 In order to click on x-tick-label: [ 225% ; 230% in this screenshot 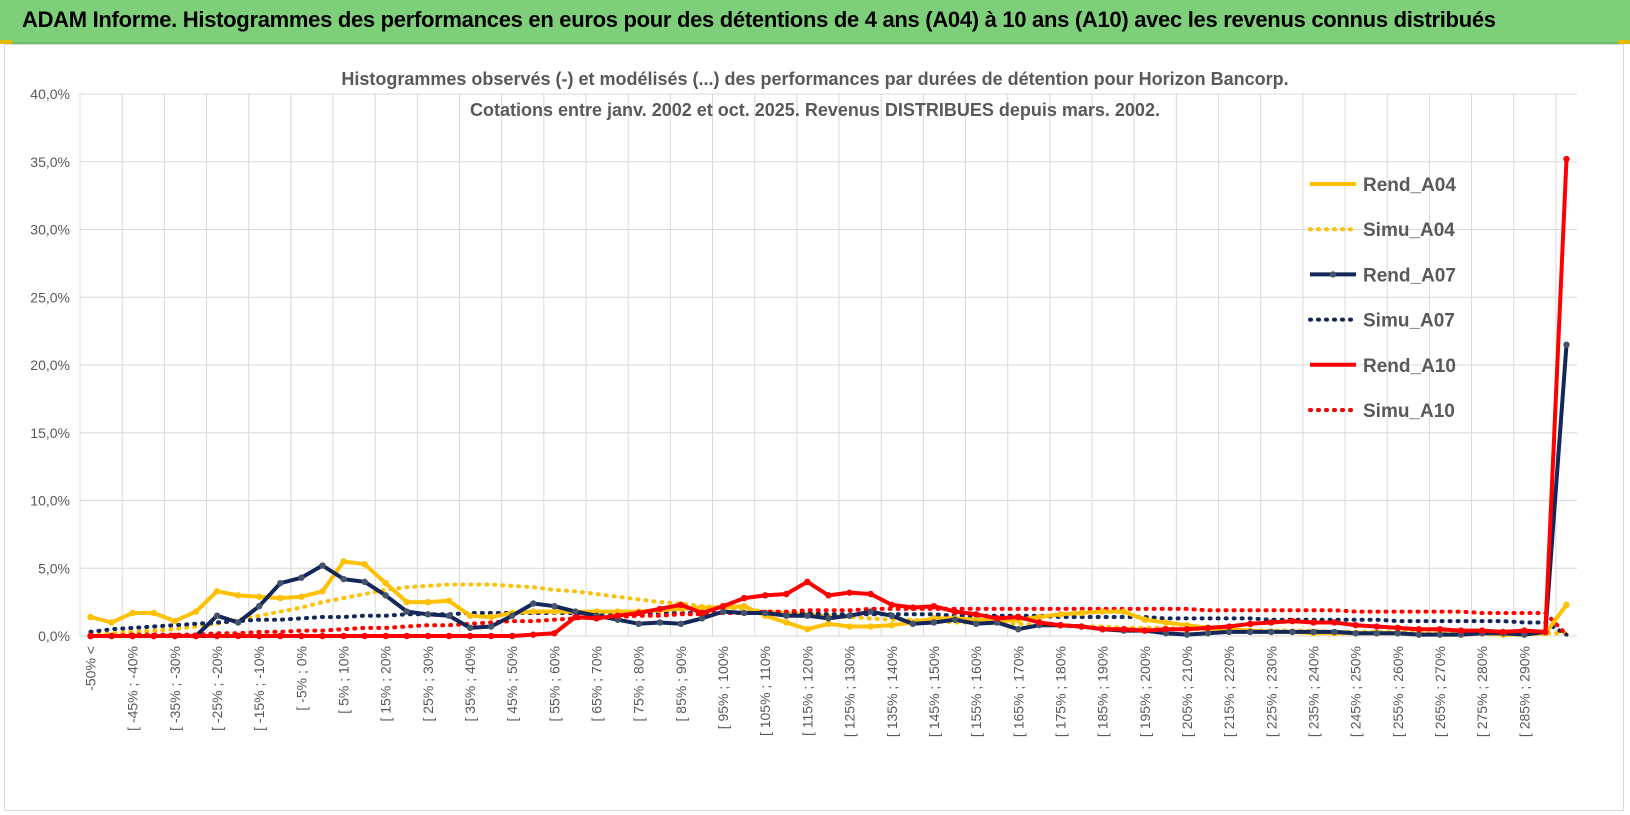, I will do `click(1271, 691)`.